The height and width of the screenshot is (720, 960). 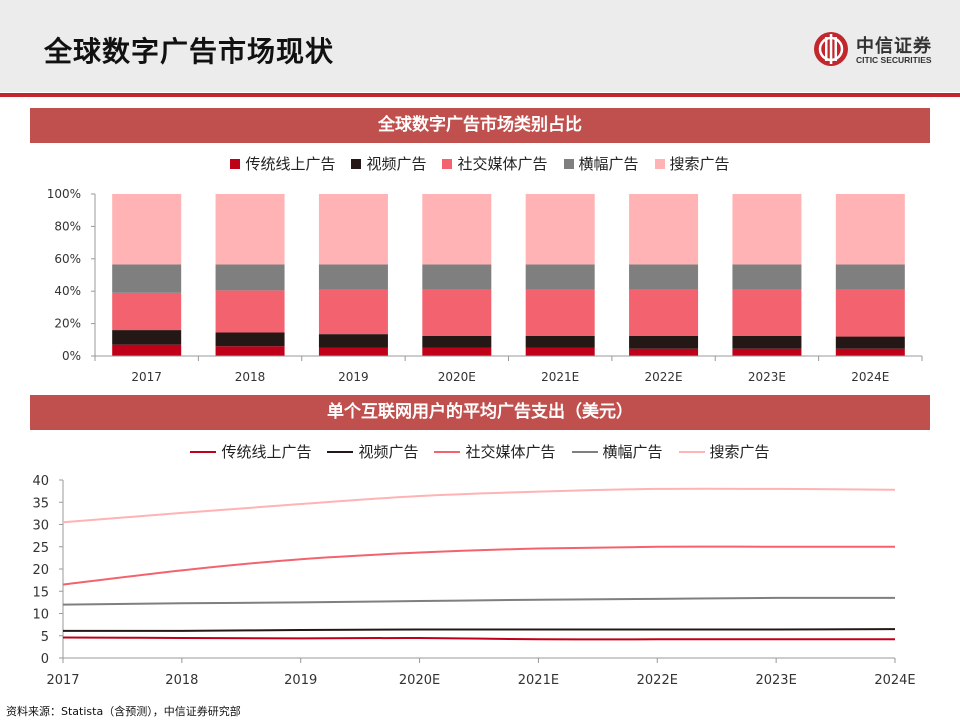 I want to click on line-chart-legend: 传统线上广告 视频广告 社交媒体广告 横幅广告 搜索广告, so click(x=480, y=451).